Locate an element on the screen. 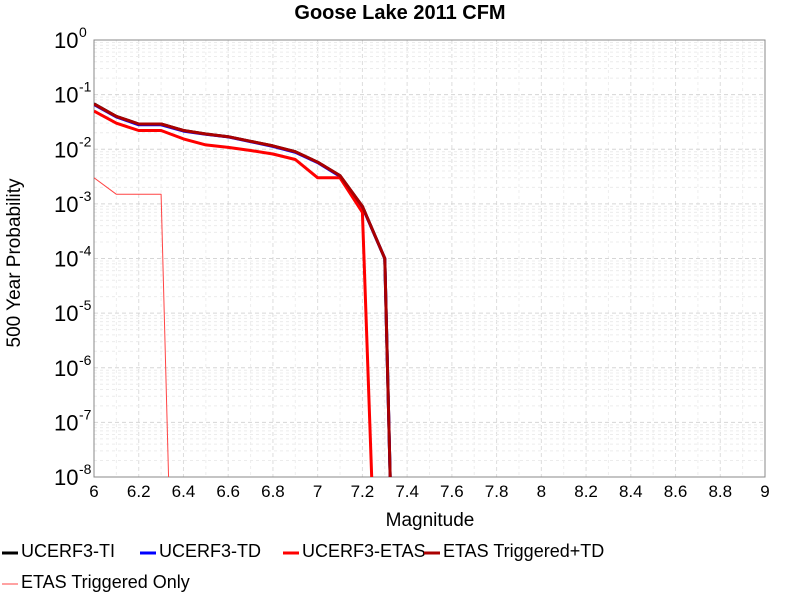 This screenshot has width=800, height=600. y-tick-exponent: -7 is located at coordinates (85, 414).